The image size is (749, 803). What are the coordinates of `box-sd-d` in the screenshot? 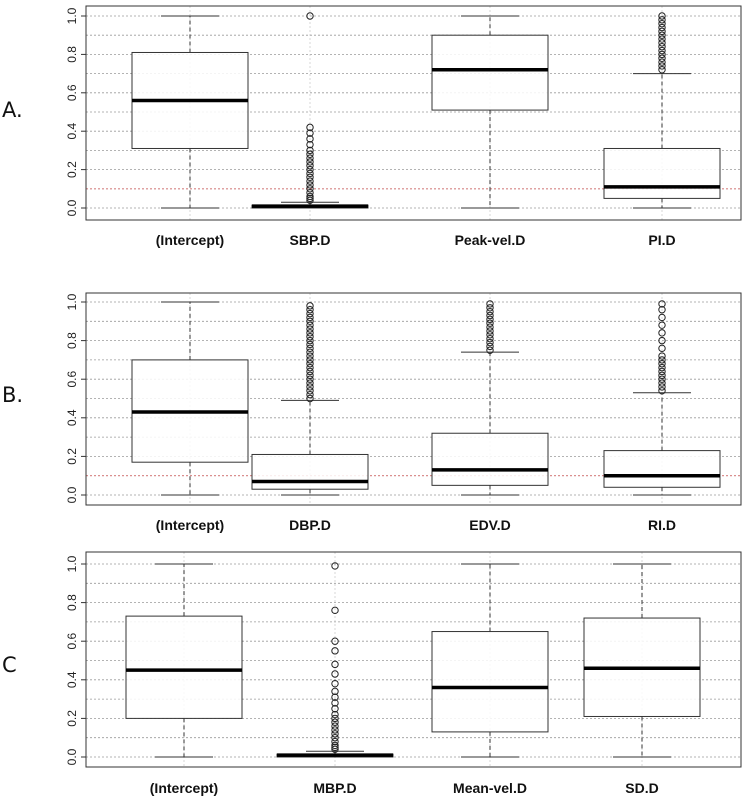 It's located at (642, 660).